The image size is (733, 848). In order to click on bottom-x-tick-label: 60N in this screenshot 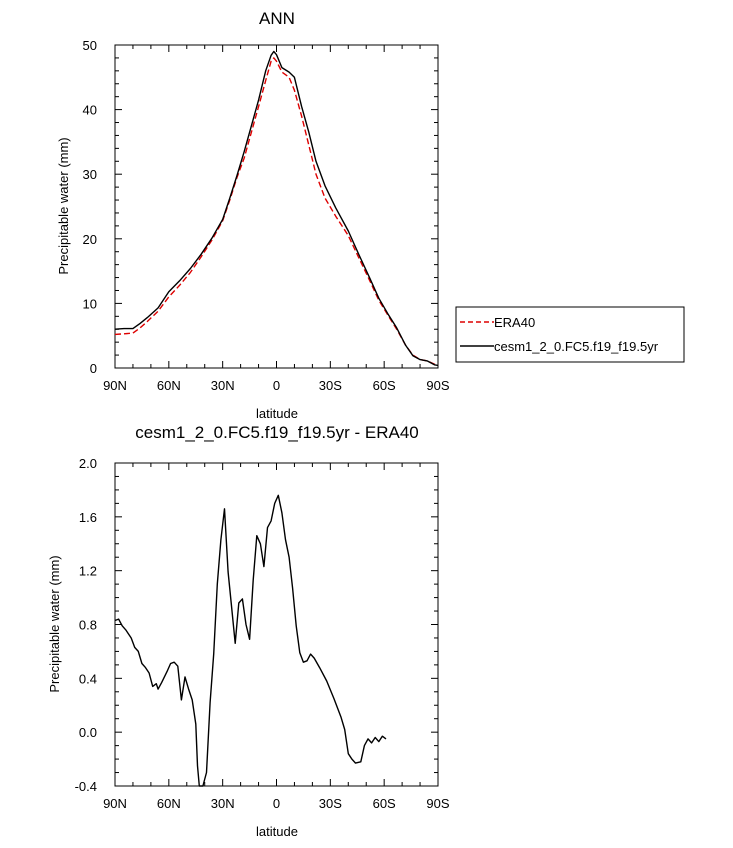, I will do `click(169, 803)`.